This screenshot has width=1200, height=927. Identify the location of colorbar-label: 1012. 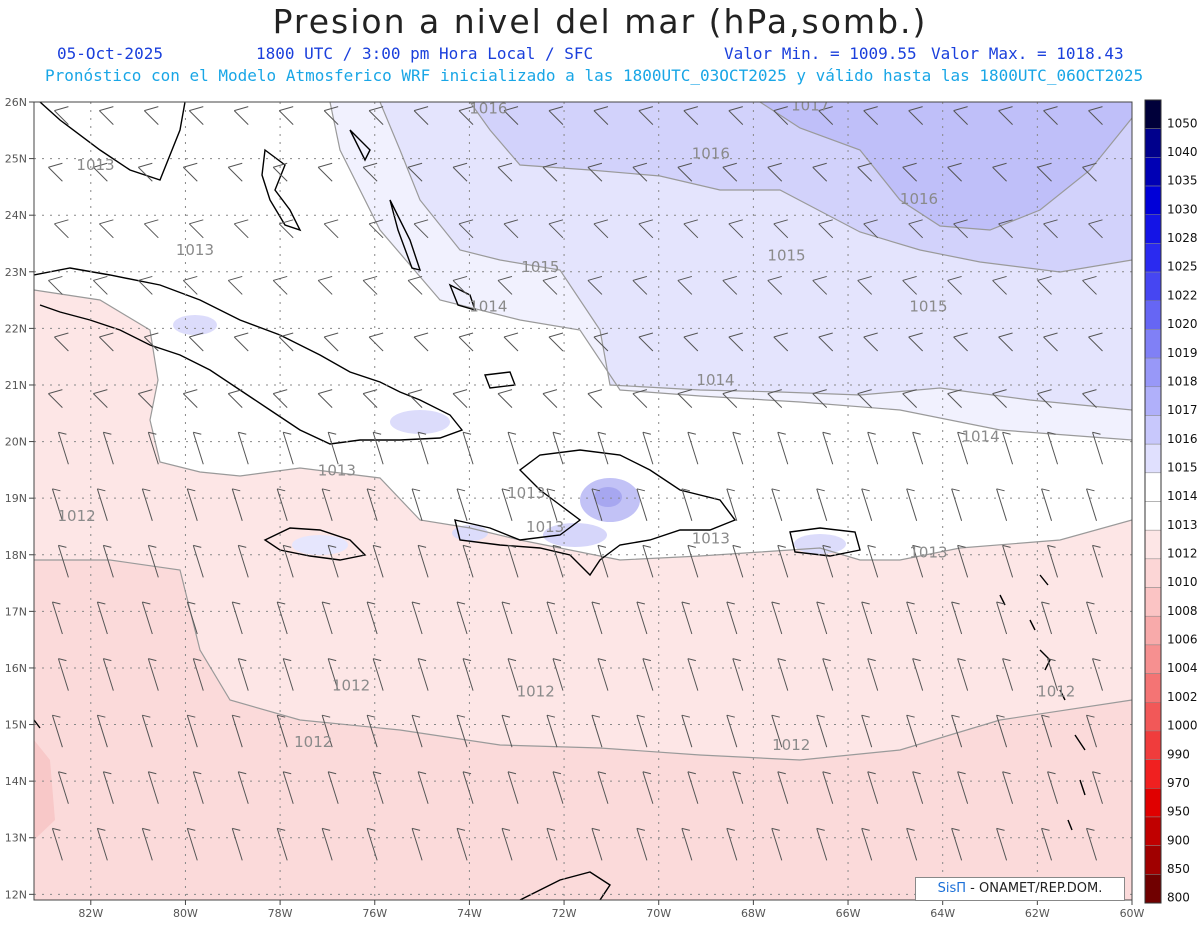
(1182, 554).